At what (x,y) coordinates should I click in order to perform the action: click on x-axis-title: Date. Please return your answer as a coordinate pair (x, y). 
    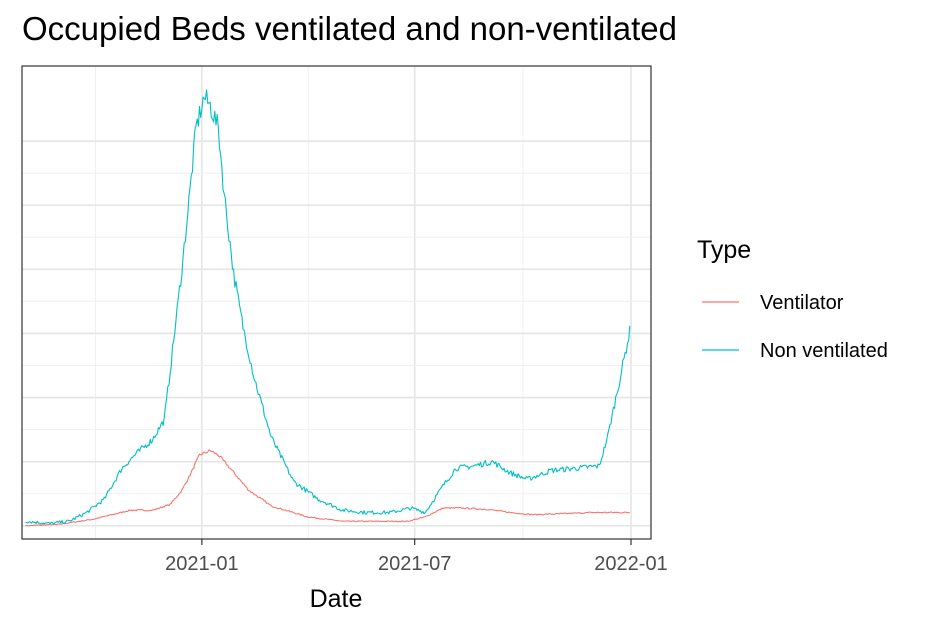
    Looking at the image, I should click on (336, 599).